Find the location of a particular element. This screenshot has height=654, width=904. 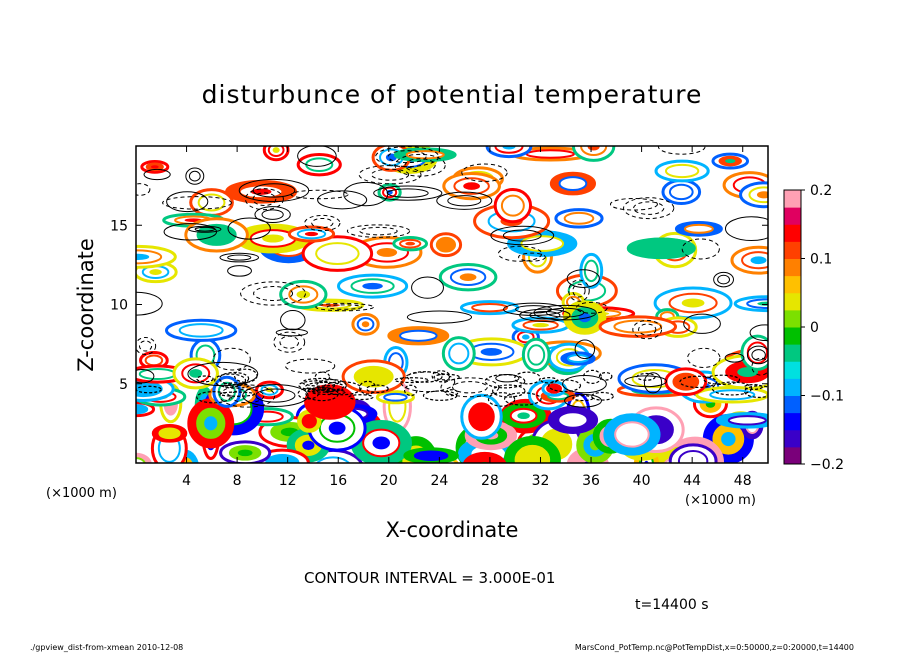

colorbar: 0.2 0.1 0 −0.1 −0.2 is located at coordinates (813, 328).